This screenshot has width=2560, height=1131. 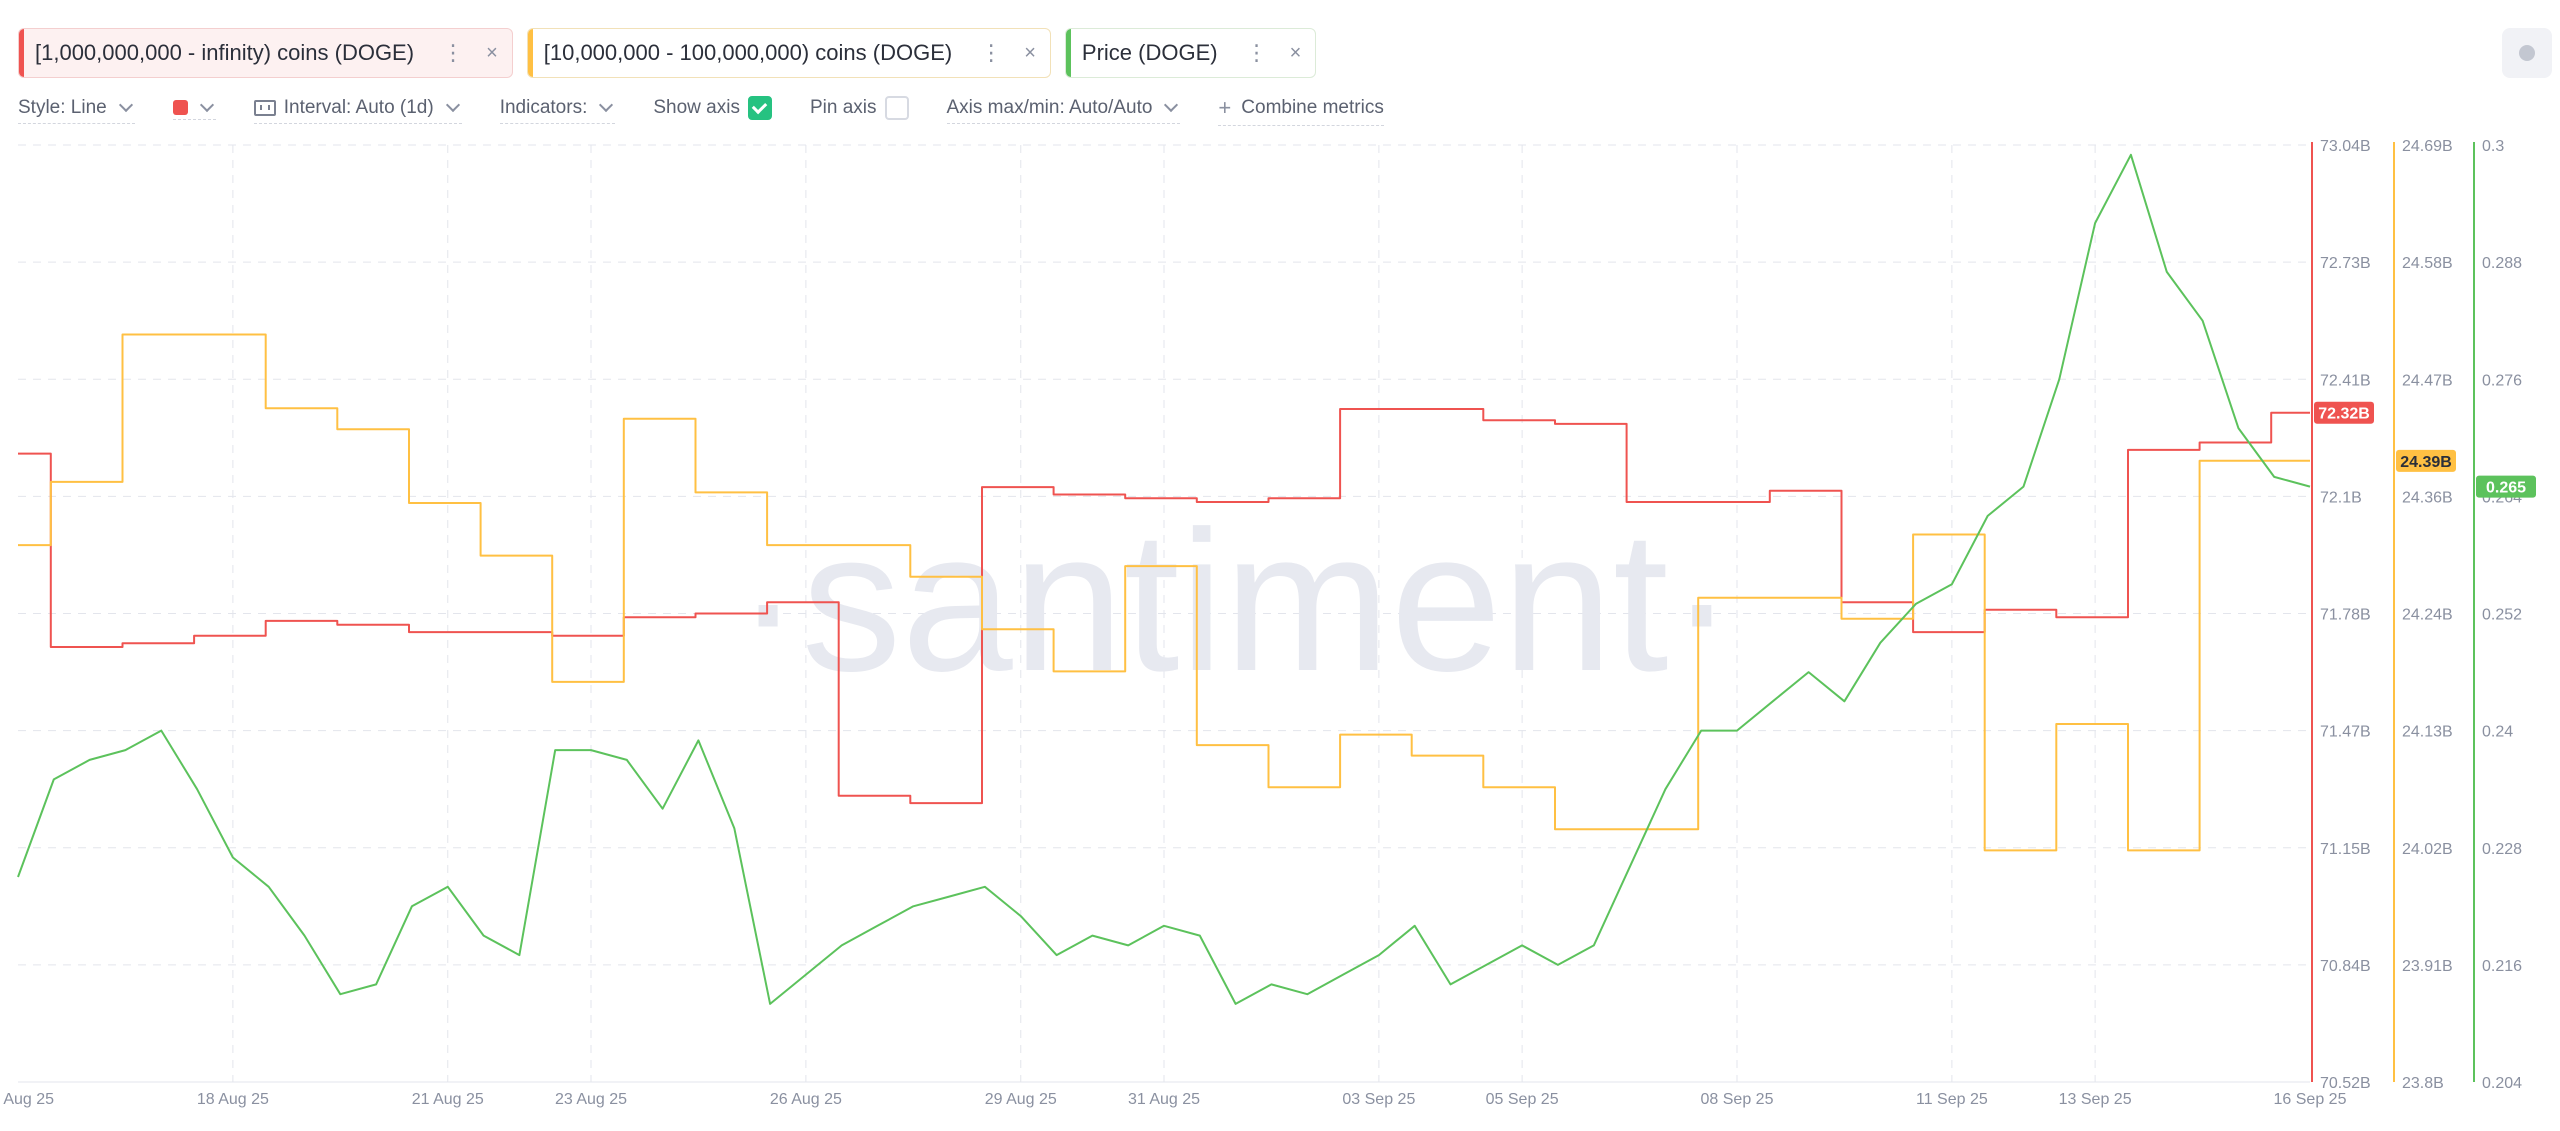 What do you see at coordinates (2095, 1099) in the screenshot?
I see `x-tick-label: 13 Sep 25` at bounding box center [2095, 1099].